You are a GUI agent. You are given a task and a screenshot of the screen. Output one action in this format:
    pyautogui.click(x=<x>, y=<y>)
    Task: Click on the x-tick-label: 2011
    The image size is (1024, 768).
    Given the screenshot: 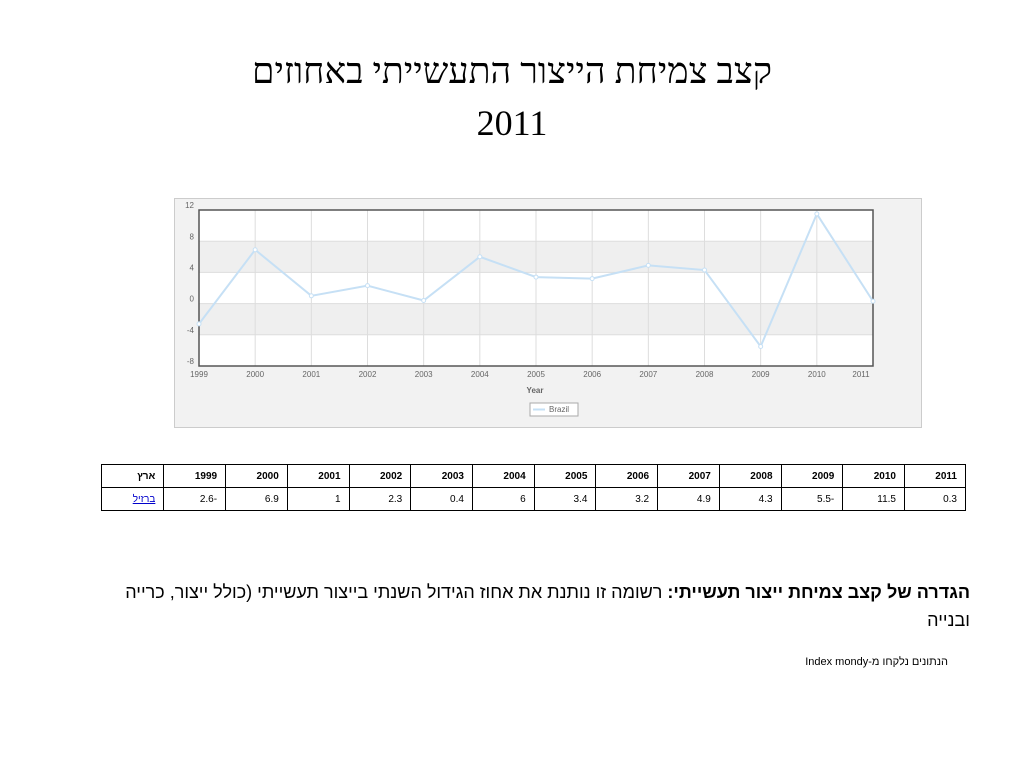 What is the action you would take?
    pyautogui.click(x=861, y=374)
    